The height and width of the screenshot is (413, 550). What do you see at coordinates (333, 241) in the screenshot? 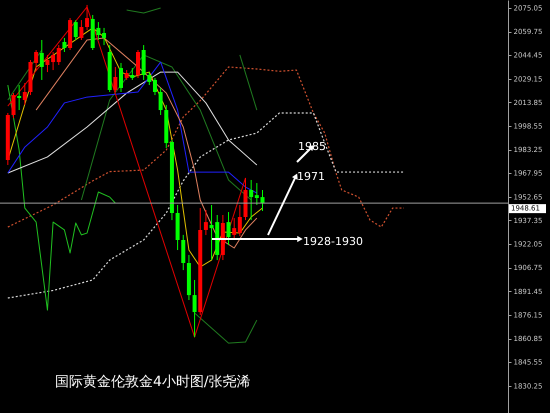
I see `annotation: 1928-1930` at bounding box center [333, 241].